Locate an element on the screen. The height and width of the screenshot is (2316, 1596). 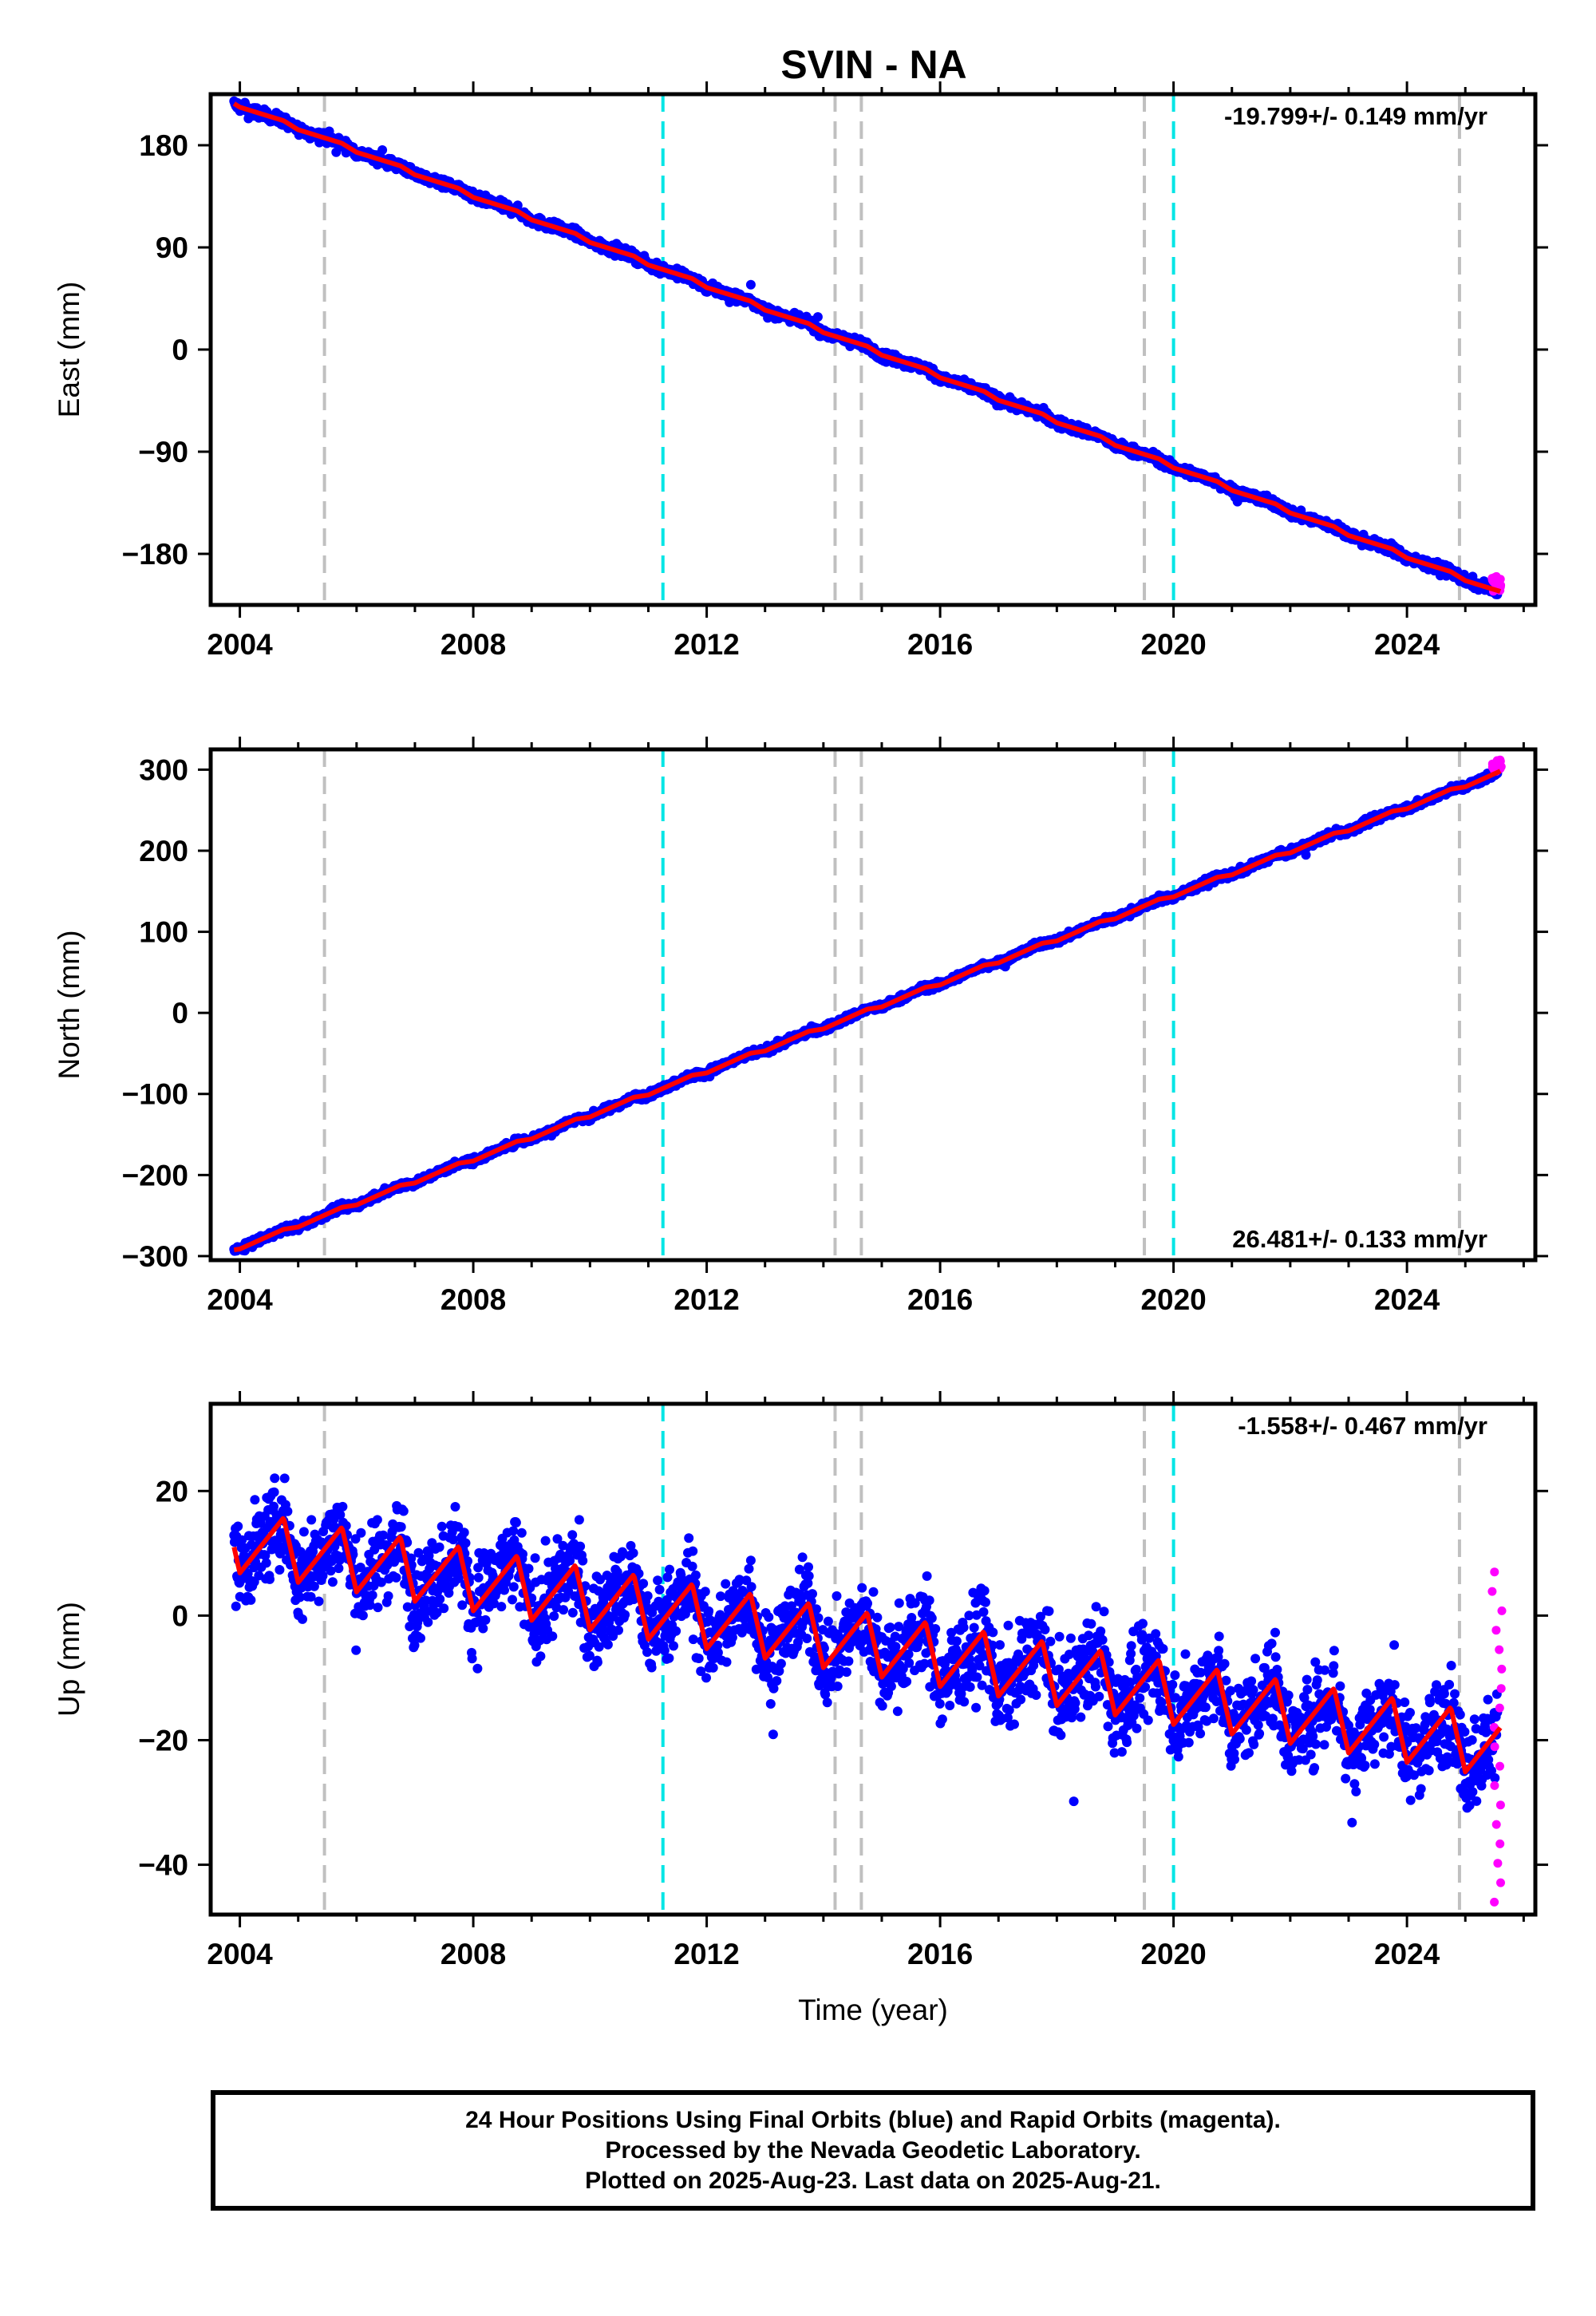
y-tick-label: −180 is located at coordinates (155, 554).